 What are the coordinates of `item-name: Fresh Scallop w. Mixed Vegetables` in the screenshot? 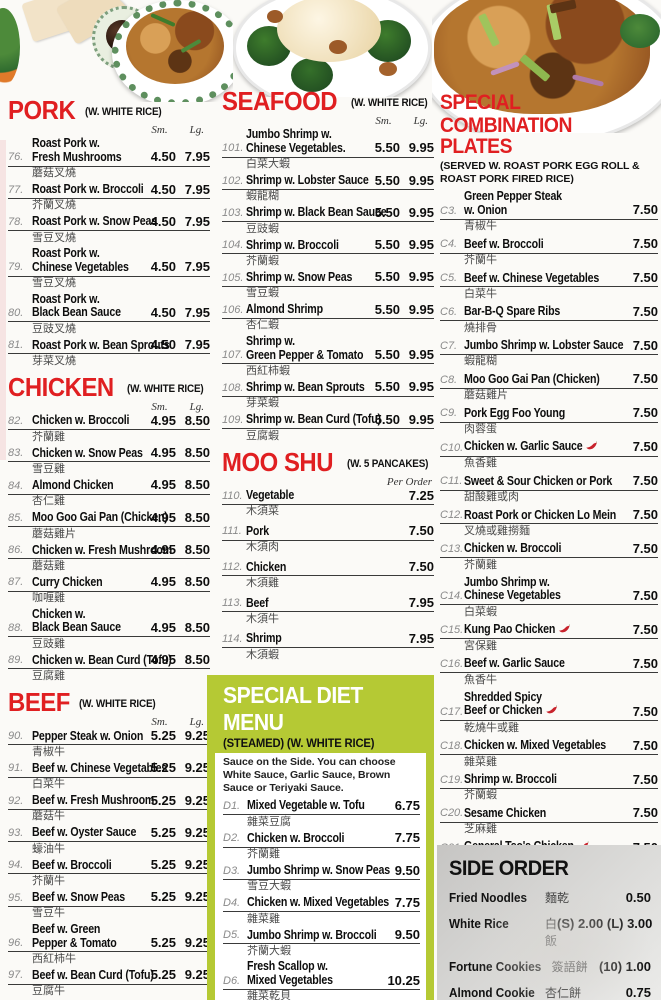 It's located at (290, 973).